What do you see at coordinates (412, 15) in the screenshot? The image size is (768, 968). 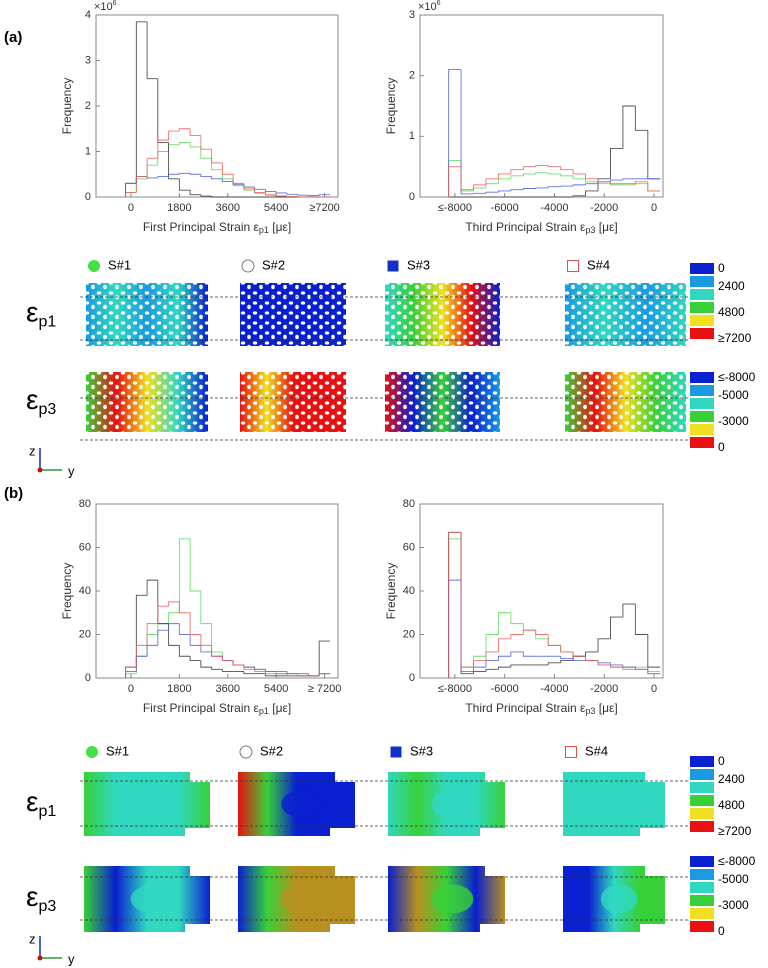 I see `y-tick-label: 3` at bounding box center [412, 15].